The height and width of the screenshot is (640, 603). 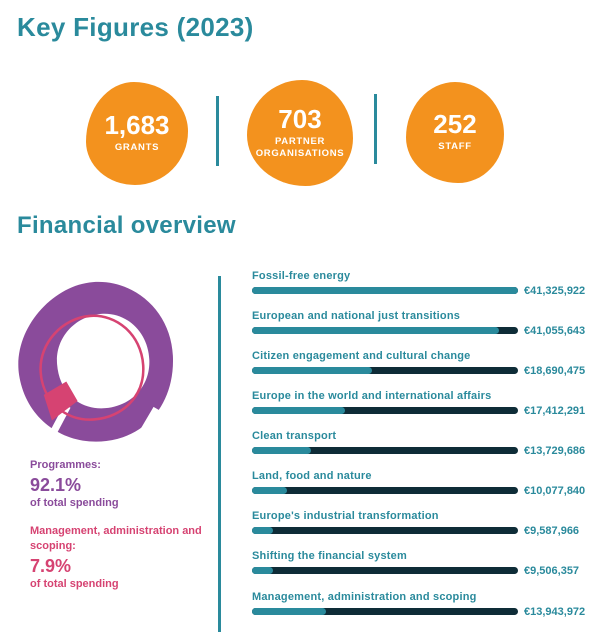 I want to click on legend-programmes-pct: 92.1%, so click(x=56, y=484).